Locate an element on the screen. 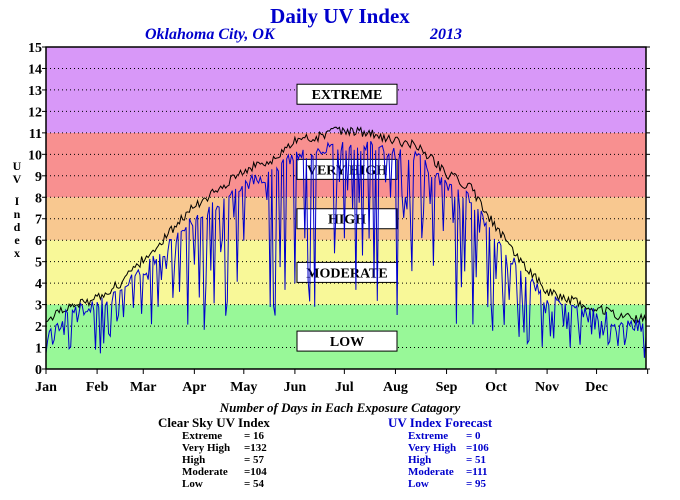 The width and height of the screenshot is (680, 500). row-value: =106 is located at coordinates (477, 448).